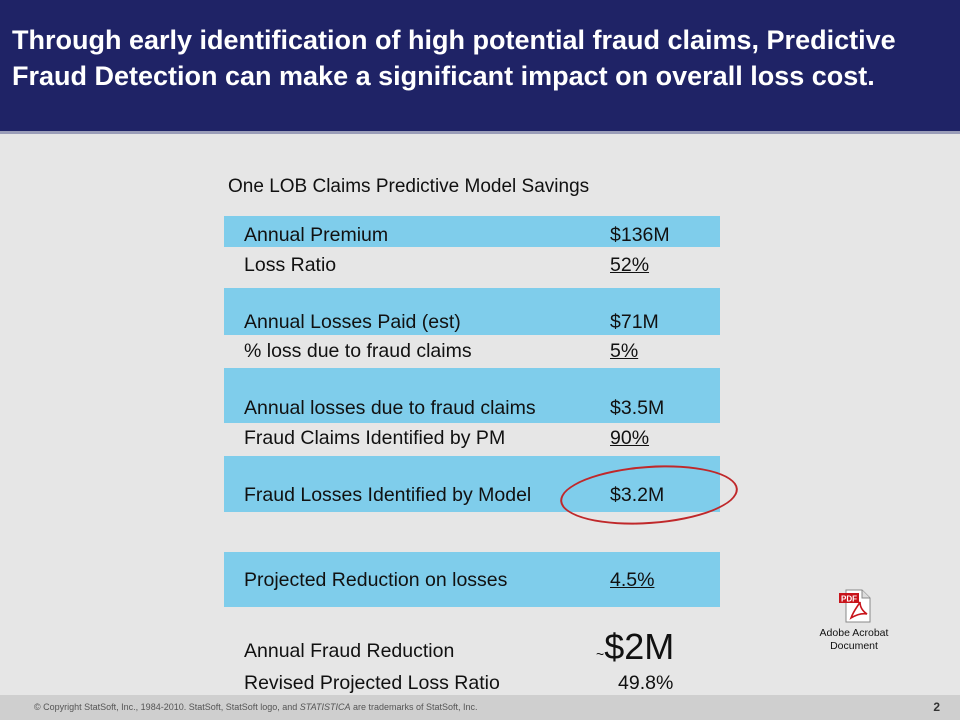 Image resolution: width=960 pixels, height=720 pixels. Describe the element at coordinates (390, 408) in the screenshot. I see `row-label: Annual losses due to fraud claims` at that location.